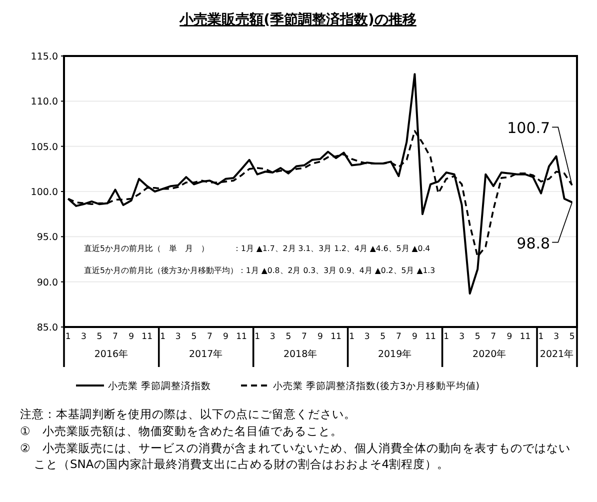 The height and width of the screenshot is (502, 597). I want to click on y-tick-label: 115.0, so click(44, 57).